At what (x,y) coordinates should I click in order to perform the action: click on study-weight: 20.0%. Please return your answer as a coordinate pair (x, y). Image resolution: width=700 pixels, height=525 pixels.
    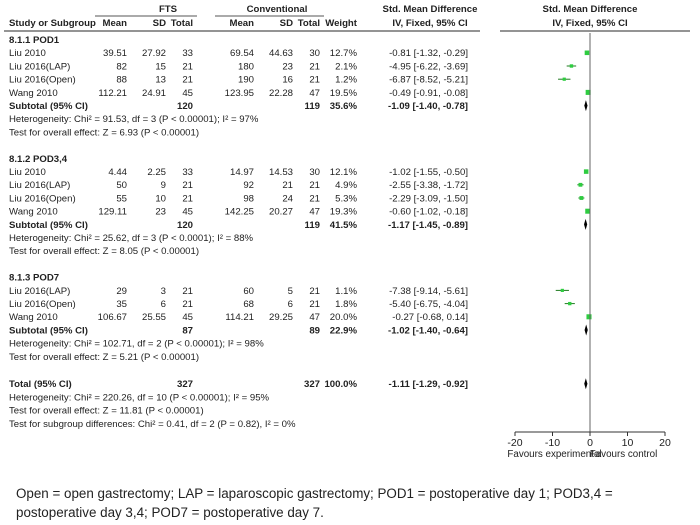
    Looking at the image, I should click on (344, 317).